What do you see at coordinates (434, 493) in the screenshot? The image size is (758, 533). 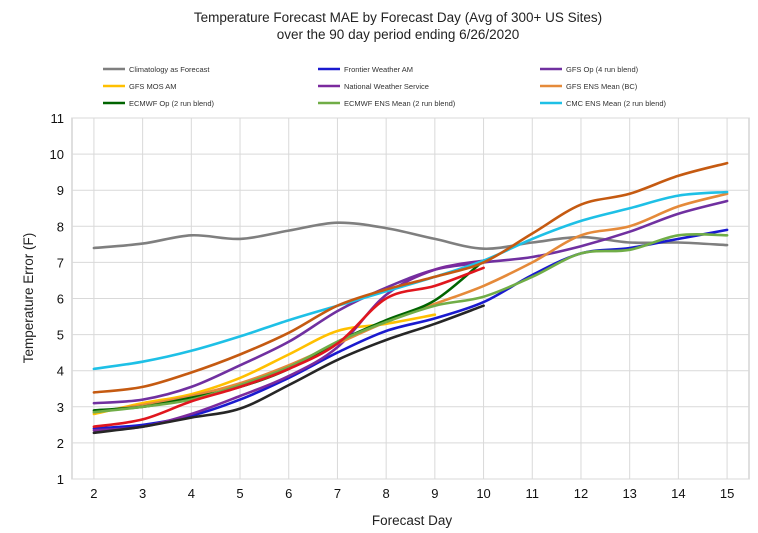 I see `x-tick-label: 9` at bounding box center [434, 493].